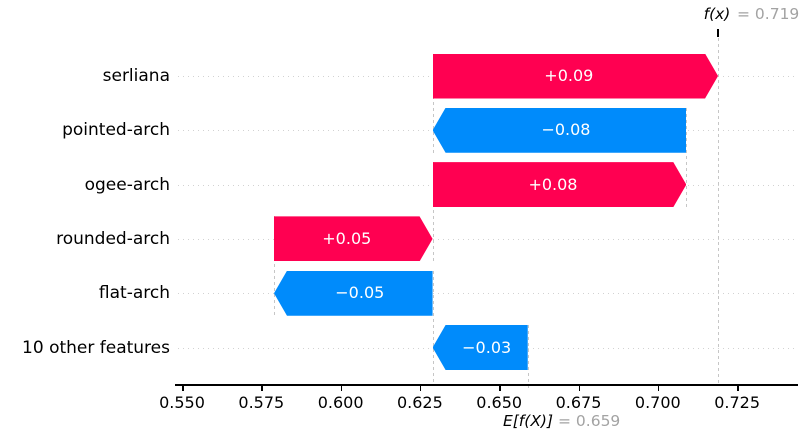 This screenshot has width=811, height=446. Describe the element at coordinates (127, 184) in the screenshot. I see `feature-label: ogee-arch` at that location.